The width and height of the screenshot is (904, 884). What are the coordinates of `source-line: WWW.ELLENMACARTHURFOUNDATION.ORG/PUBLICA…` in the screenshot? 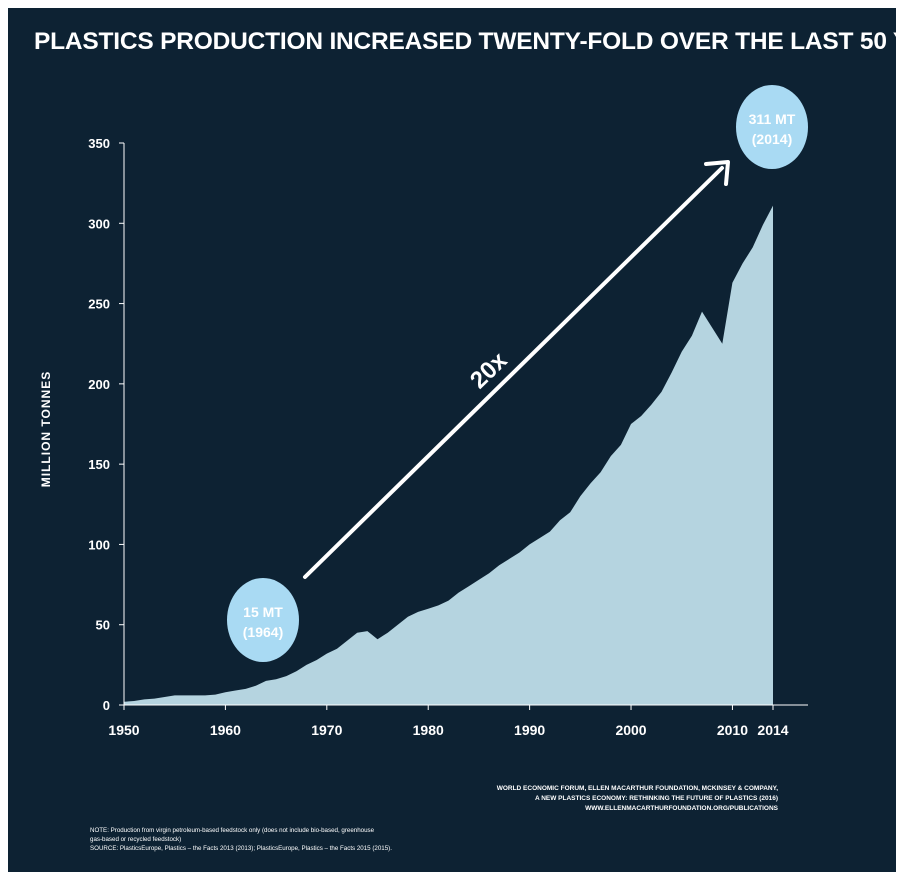 It's located at (681, 808).